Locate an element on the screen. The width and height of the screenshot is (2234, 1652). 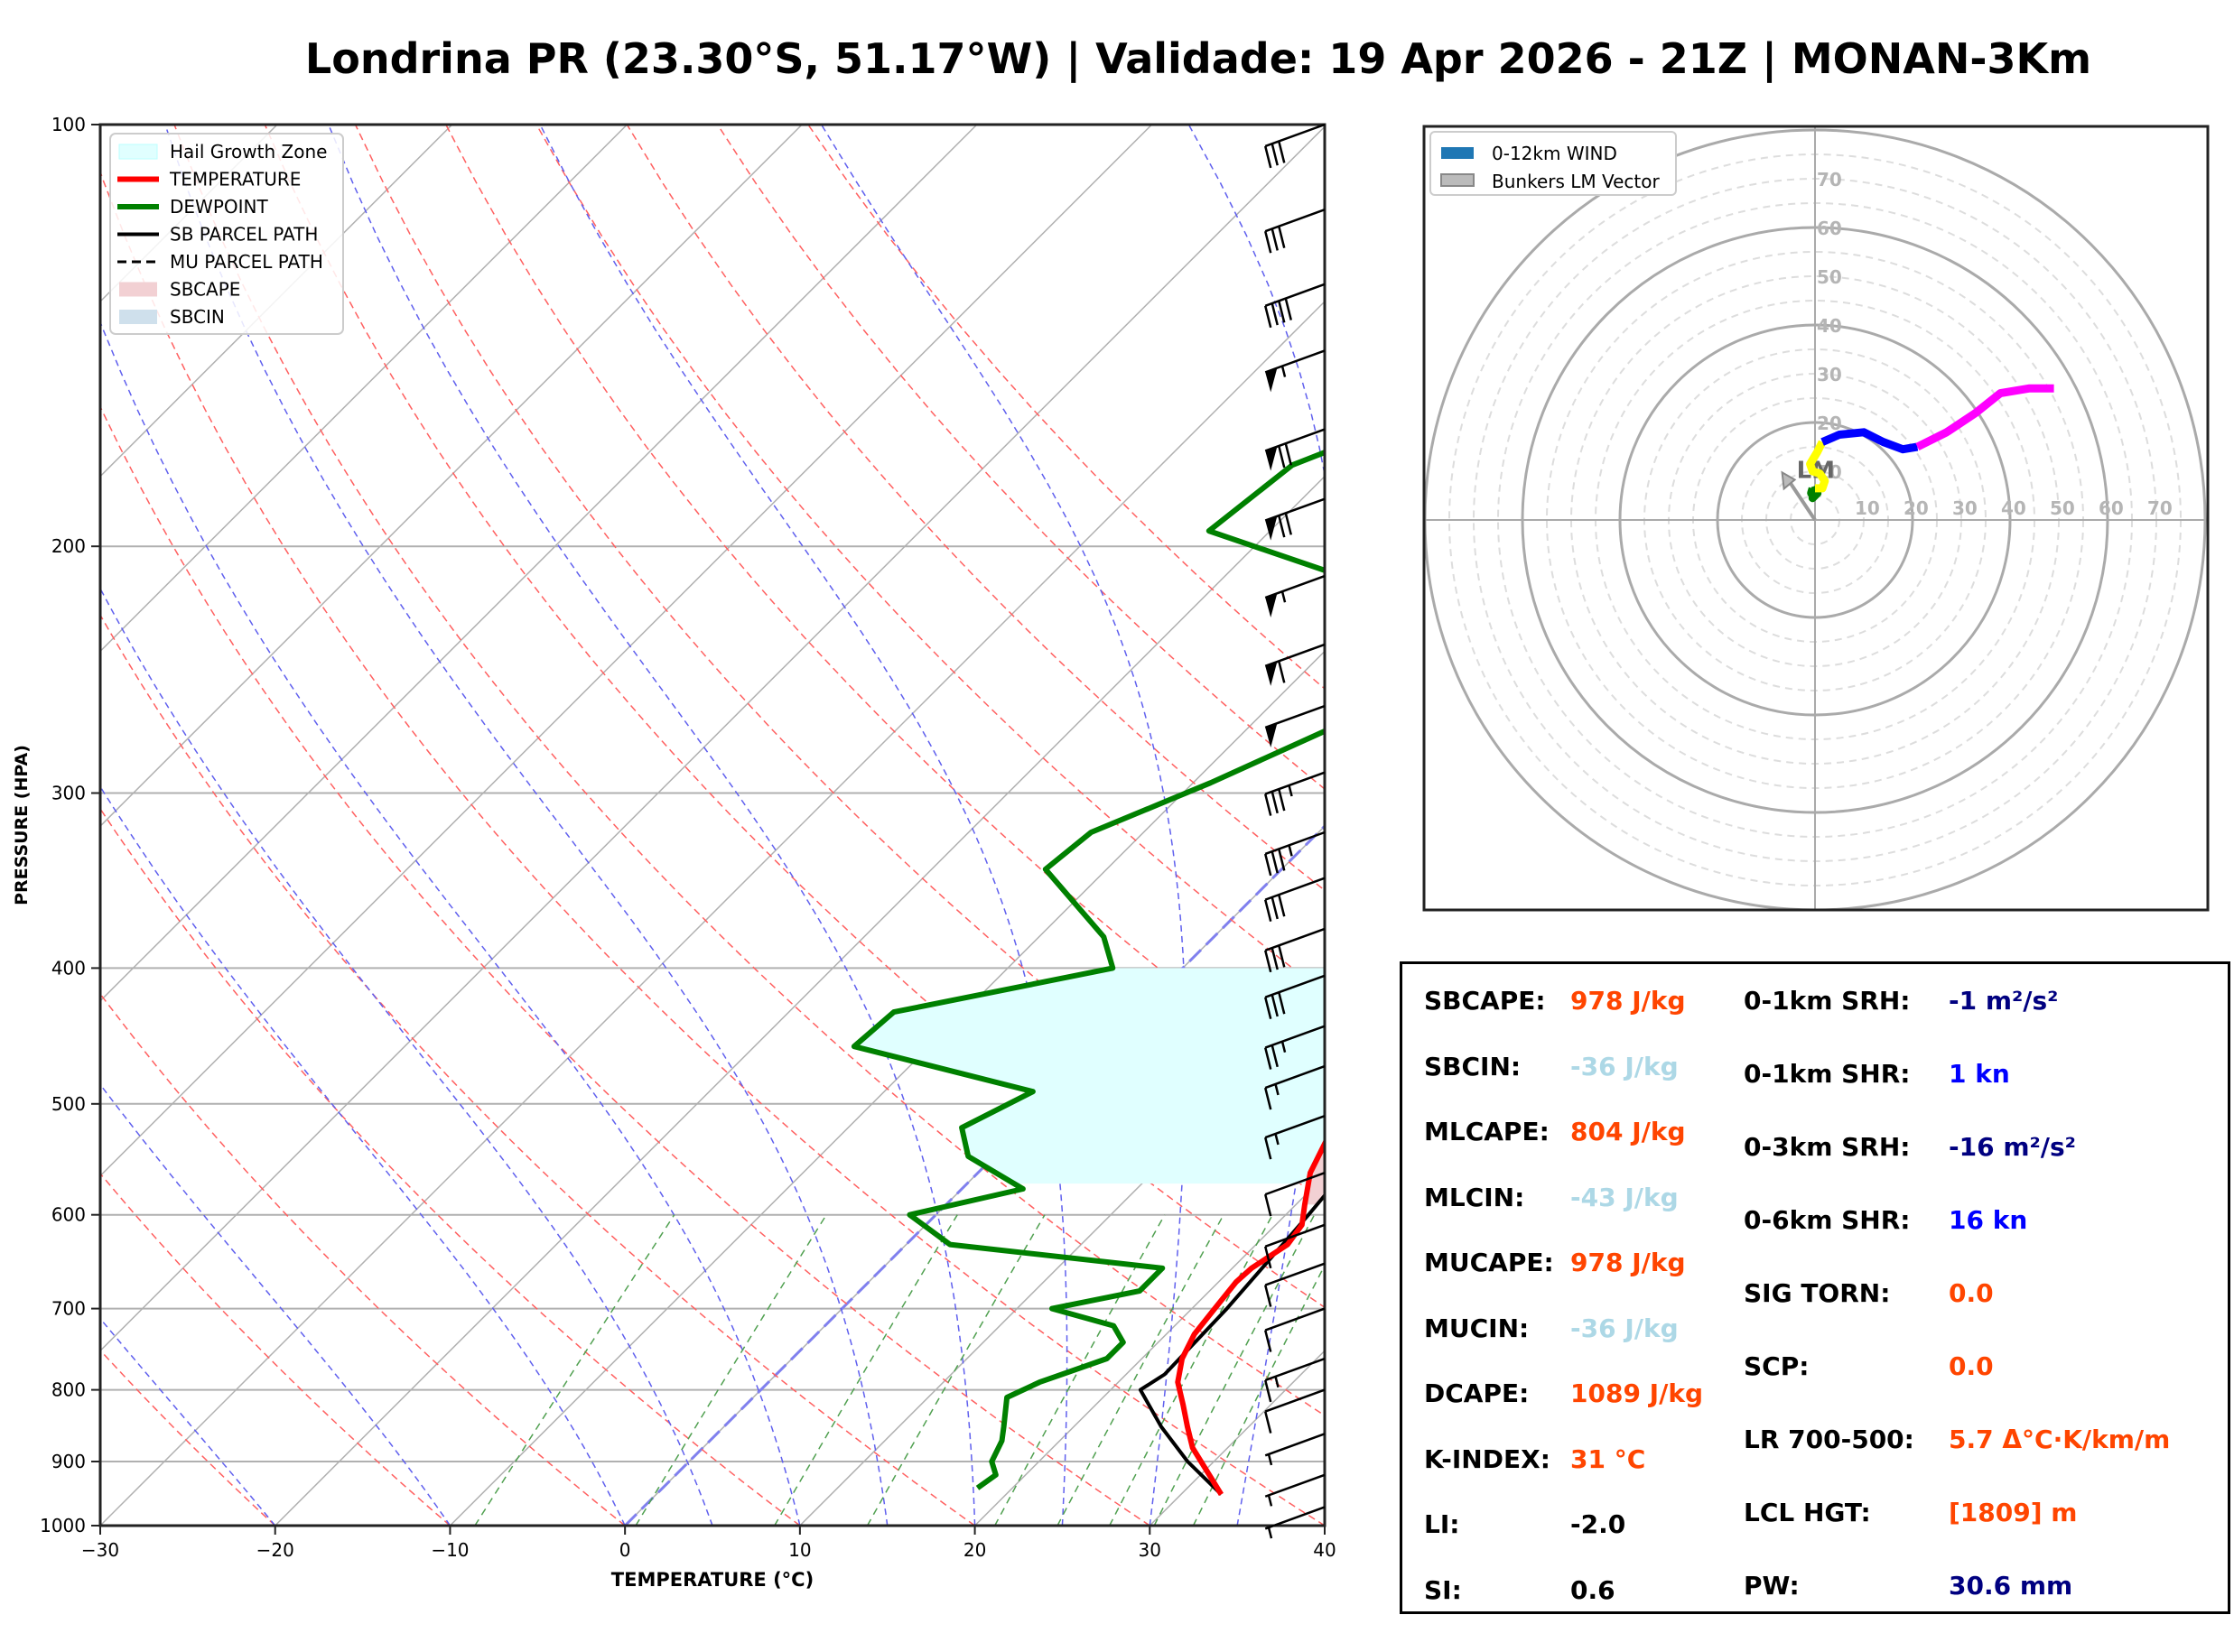
x-tick-label: 30 is located at coordinates (1150, 1550).